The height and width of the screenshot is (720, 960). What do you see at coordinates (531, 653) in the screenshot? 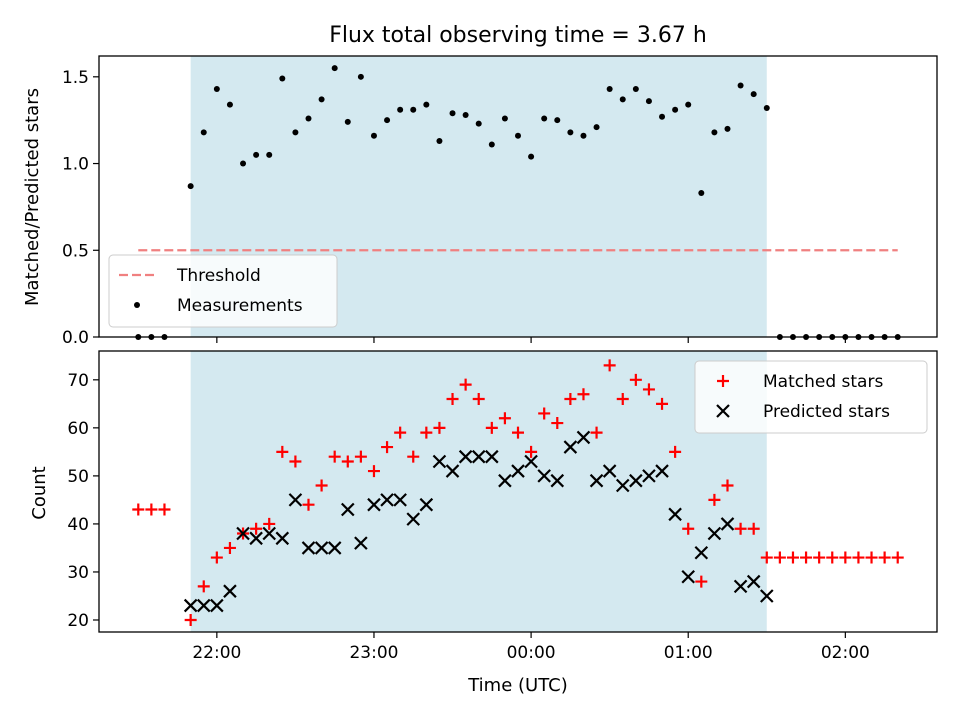
I see `x-tick-label: 00:00` at bounding box center [531, 653].